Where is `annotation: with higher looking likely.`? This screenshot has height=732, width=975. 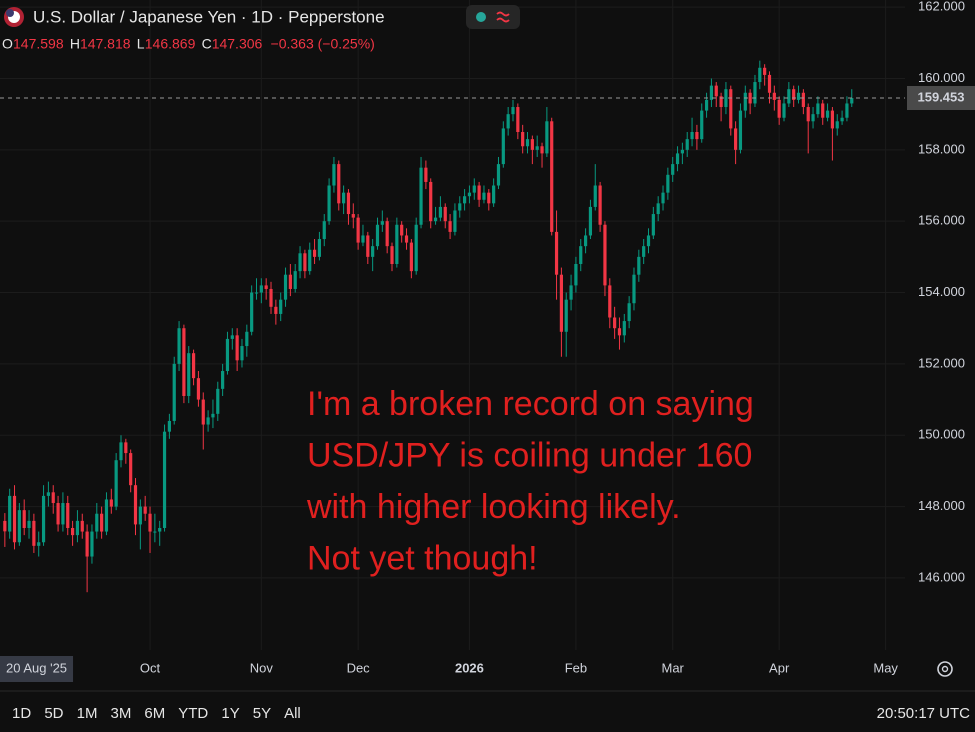 annotation: with higher looking likely. is located at coordinates (493, 507).